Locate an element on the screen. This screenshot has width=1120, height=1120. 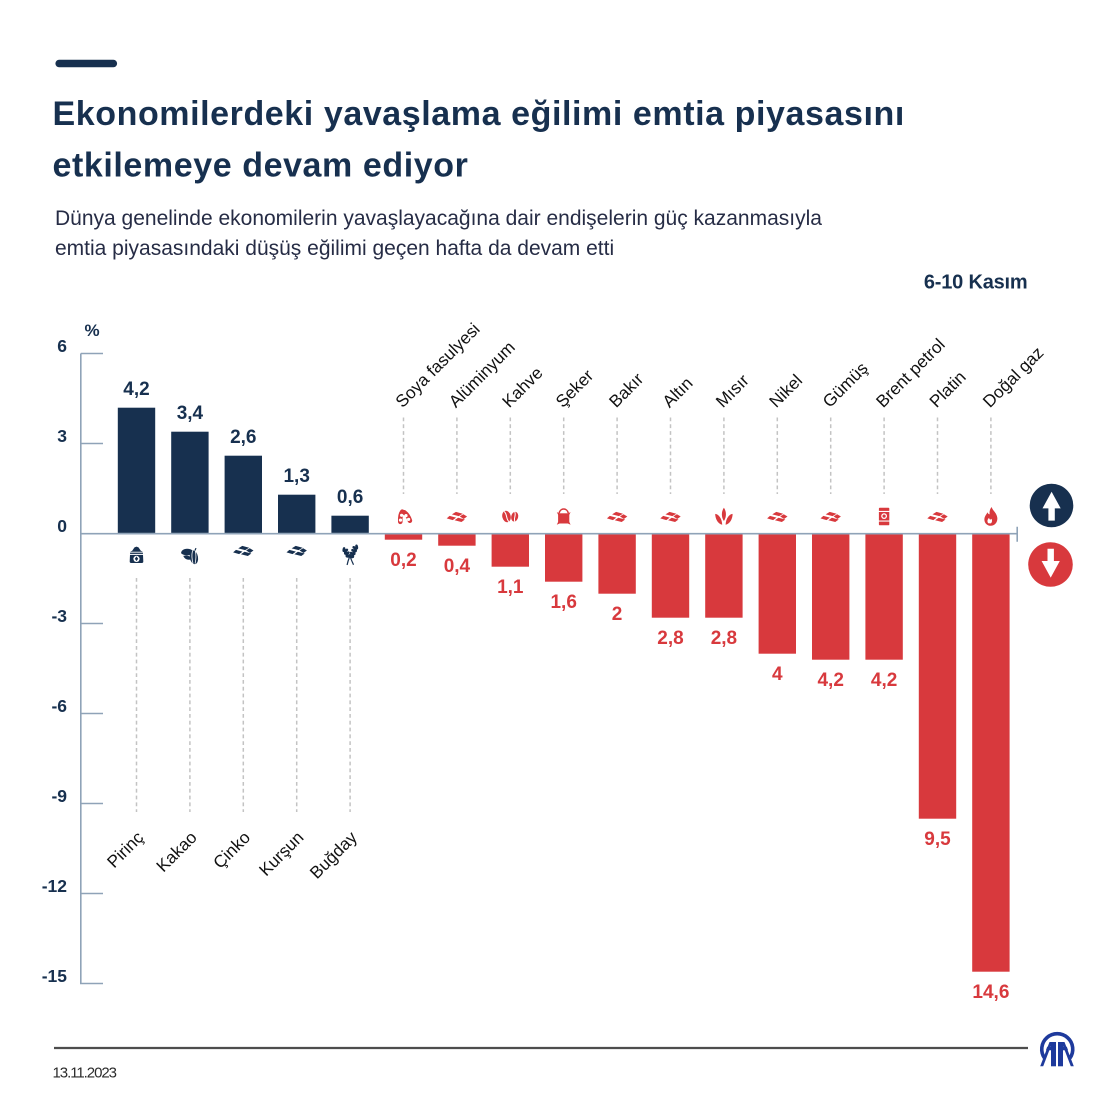
svg-text: 0,4 is located at coordinates (457, 566).